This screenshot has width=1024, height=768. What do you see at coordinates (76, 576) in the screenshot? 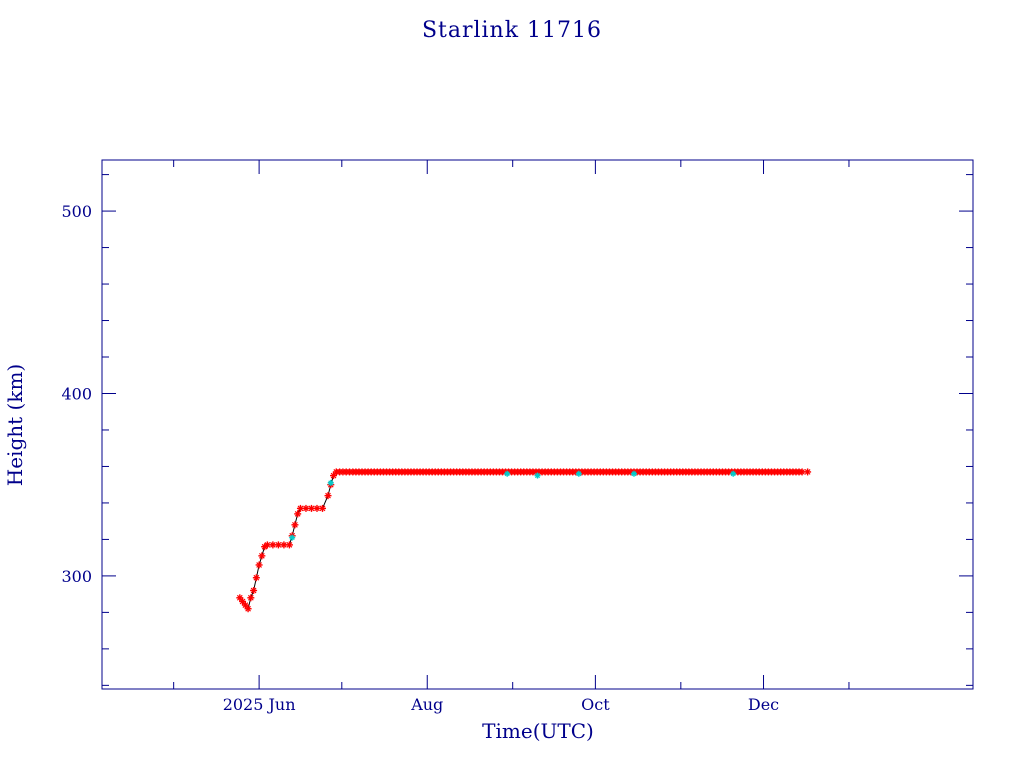
I see `y-tick-label: 300` at bounding box center [76, 576].